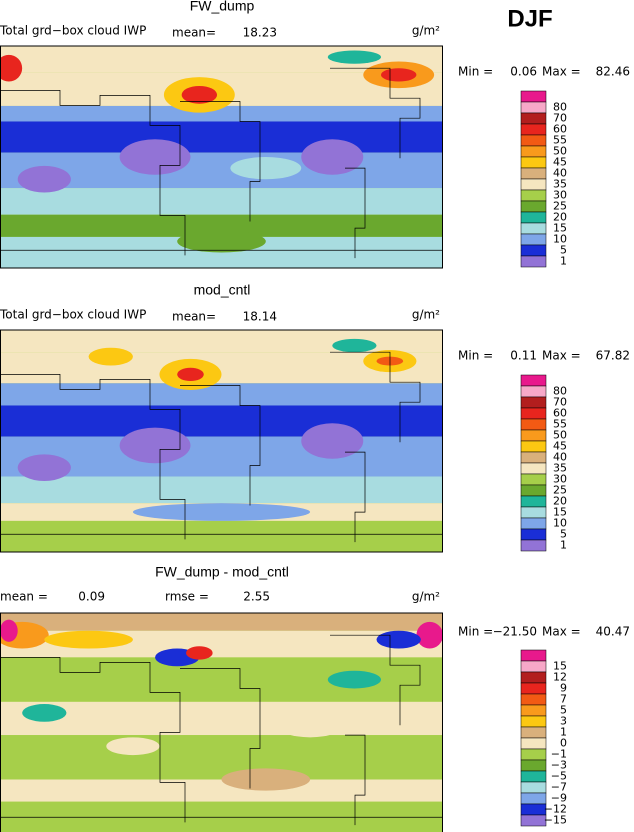 Image resolution: width=634 pixels, height=832 pixels. Describe the element at coordinates (613, 356) in the screenshot. I see `max-value: 67.82` at that location.